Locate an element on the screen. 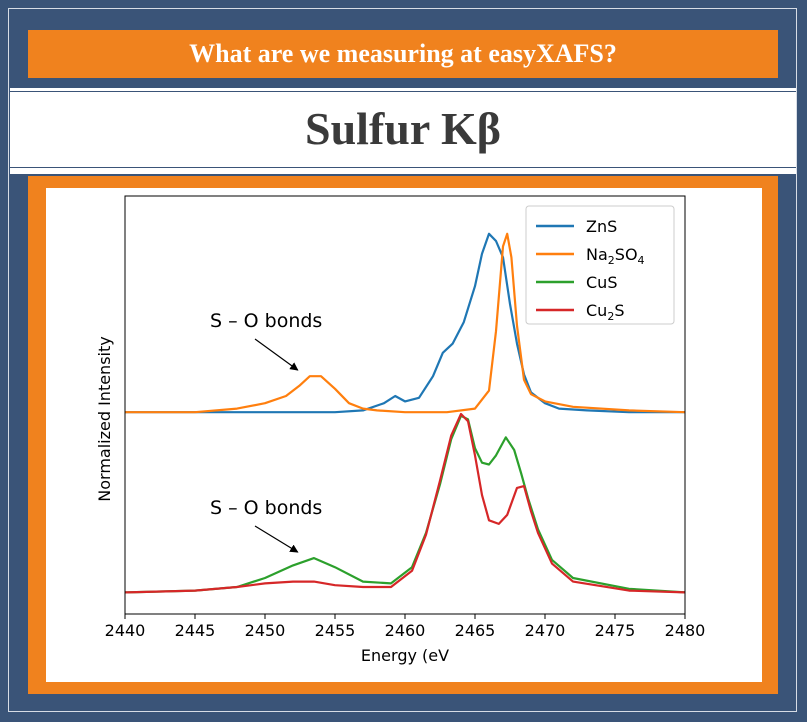 This screenshot has width=807, height=722. page-title: Sulfur Kβ is located at coordinates (403, 128).